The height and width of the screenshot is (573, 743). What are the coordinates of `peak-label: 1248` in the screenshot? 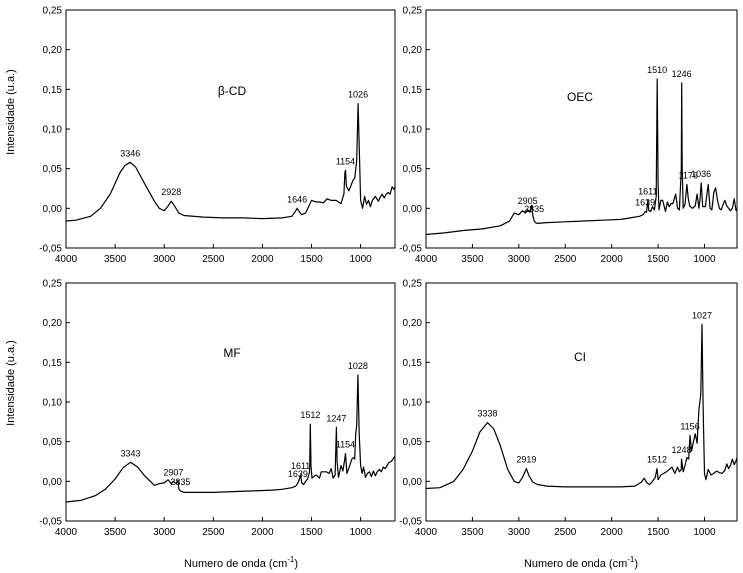 It's located at (681, 450).